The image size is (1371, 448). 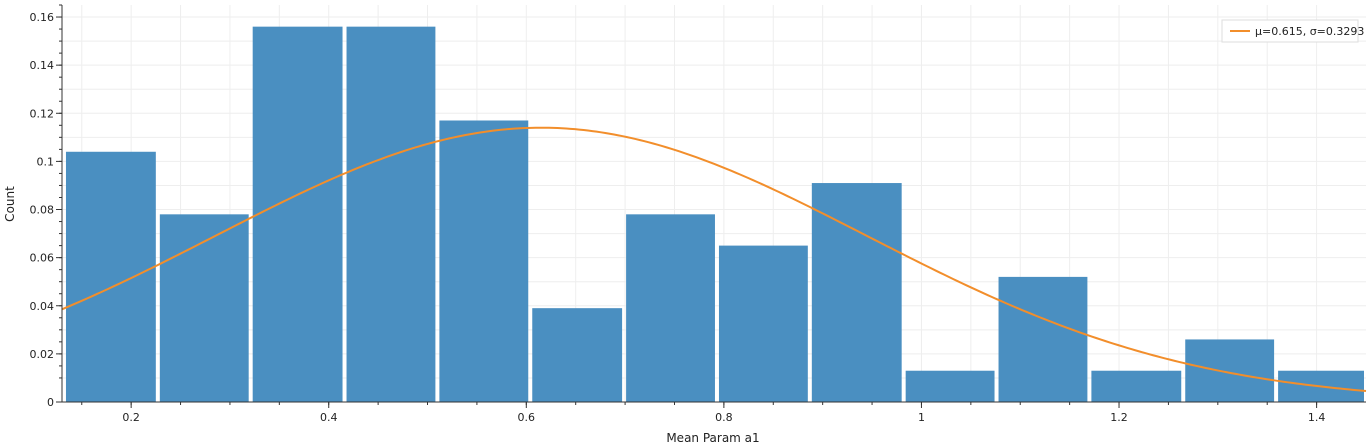 What do you see at coordinates (1119, 417) in the screenshot?
I see `x-tick-label: 1.2` at bounding box center [1119, 417].